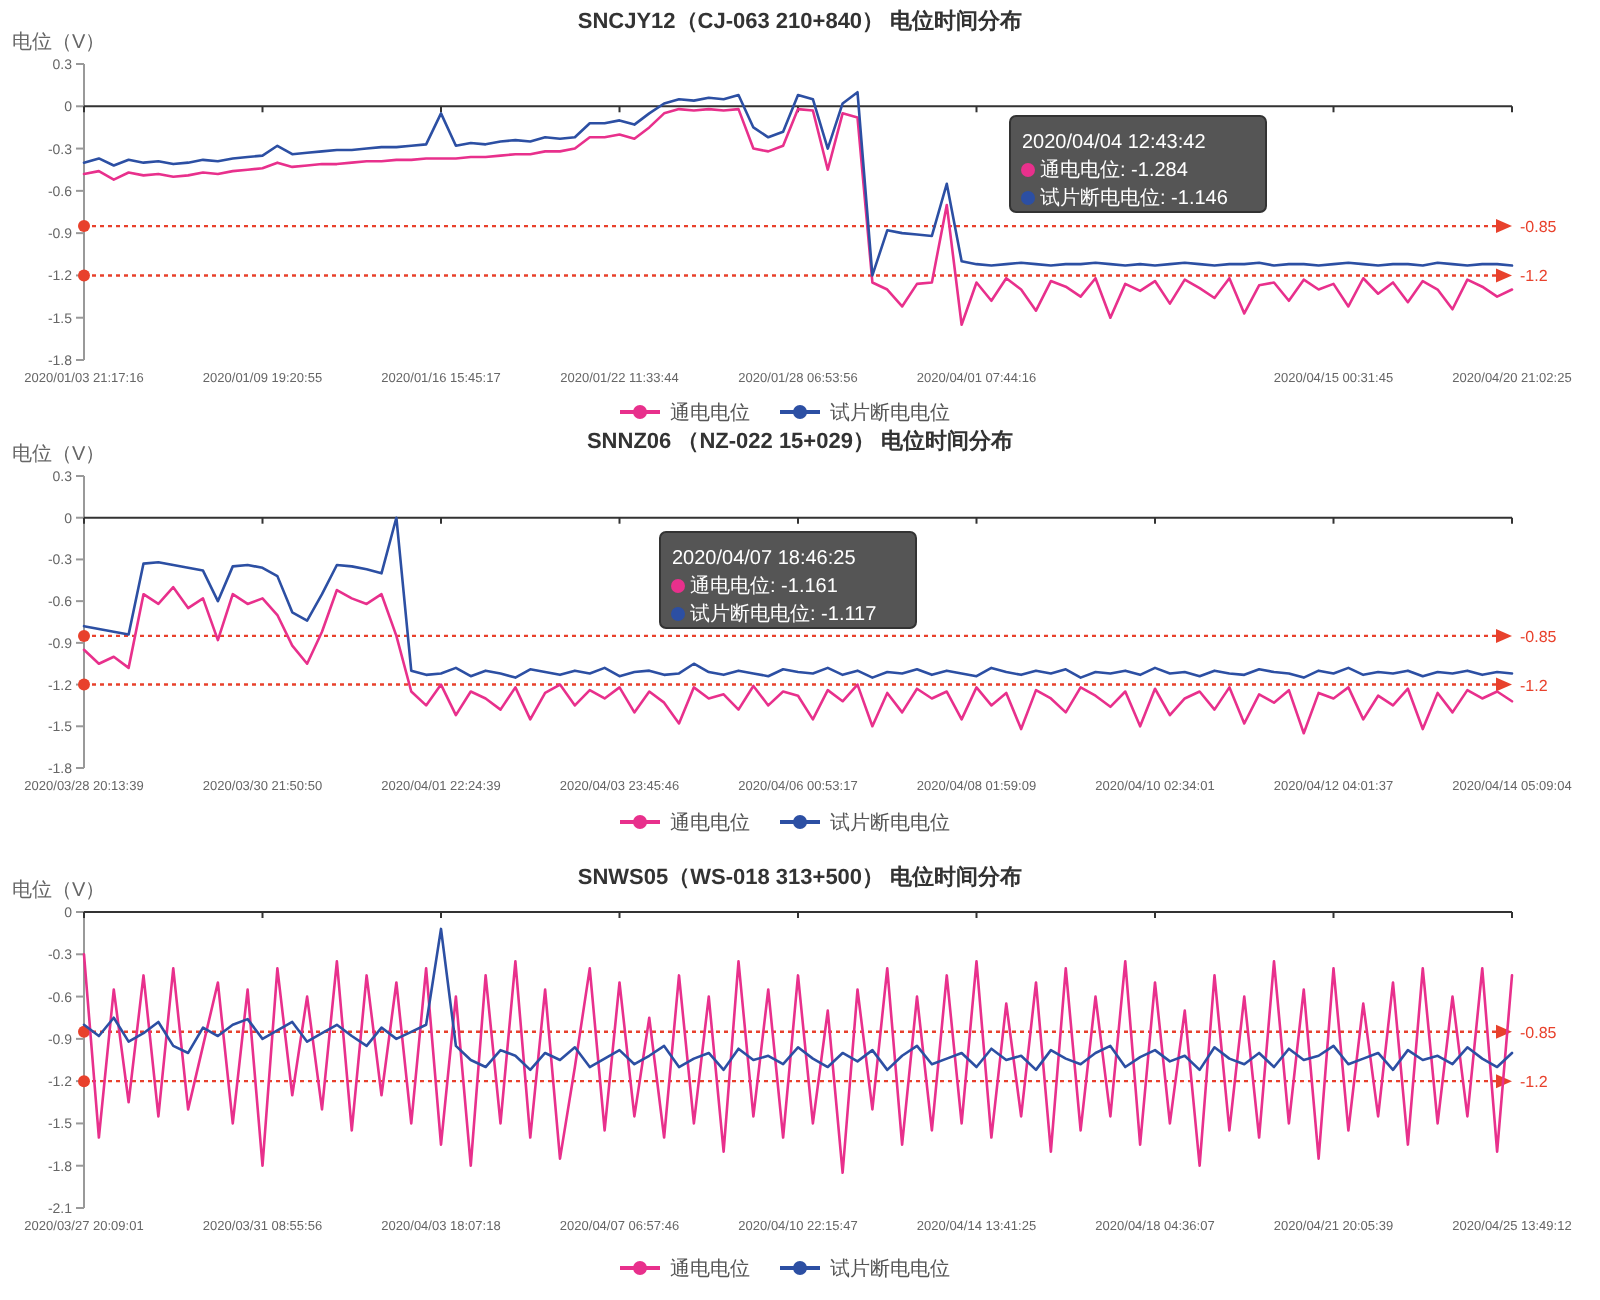 The height and width of the screenshot is (1300, 1600). What do you see at coordinates (764, 586) in the screenshot?
I see `annotation: 通电电位: -1.161` at bounding box center [764, 586].